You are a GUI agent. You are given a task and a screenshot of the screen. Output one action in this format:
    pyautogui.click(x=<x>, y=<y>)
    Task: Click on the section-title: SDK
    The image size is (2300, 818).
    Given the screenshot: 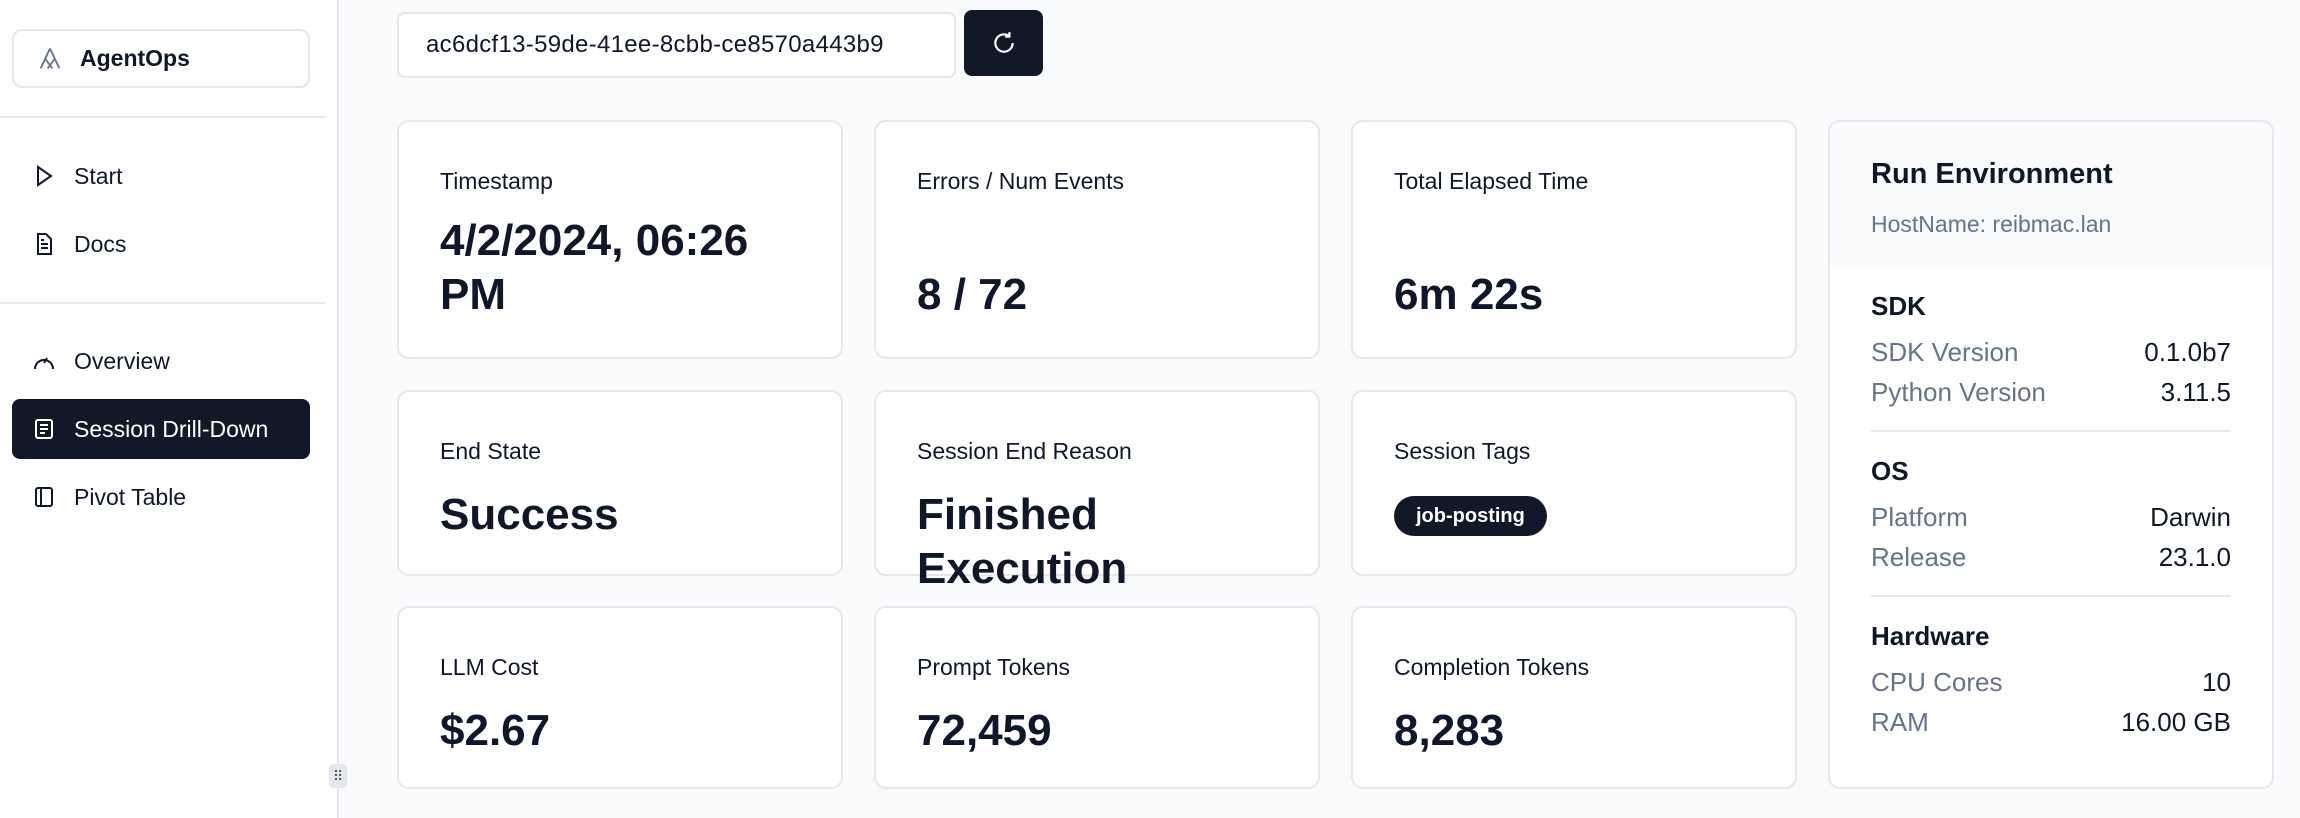 What is the action you would take?
    pyautogui.click(x=1898, y=306)
    